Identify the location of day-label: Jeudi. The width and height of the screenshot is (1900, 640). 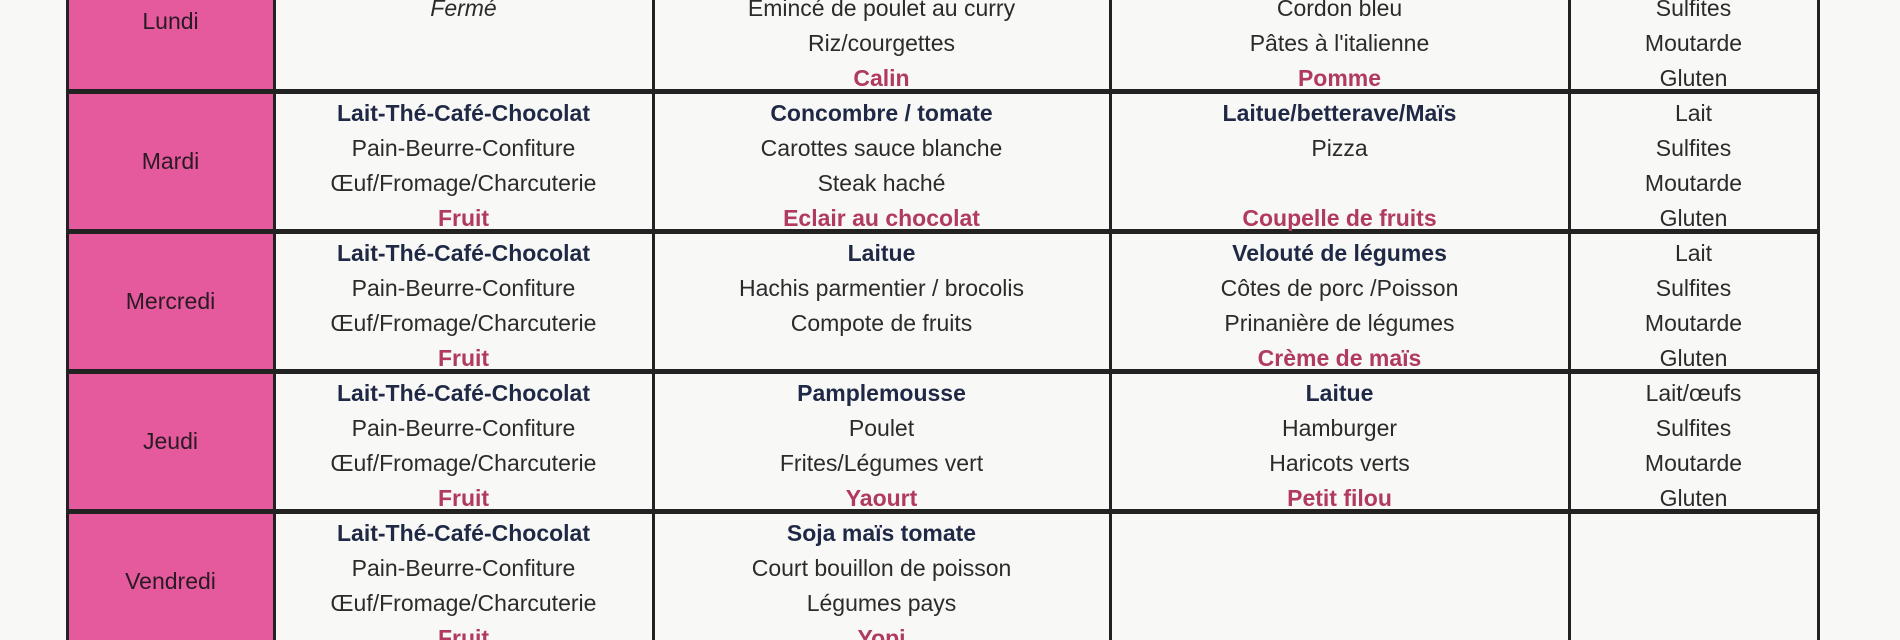
(170, 440).